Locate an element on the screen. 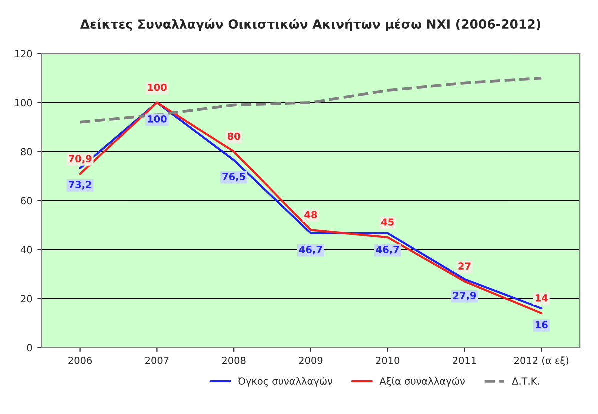 The height and width of the screenshot is (414, 598). chart-title: Δείκτες Συναλλαγών Οικιστικών Ακινήτων μέσω ΝΧΙ (2006-2012) is located at coordinates (310, 25).